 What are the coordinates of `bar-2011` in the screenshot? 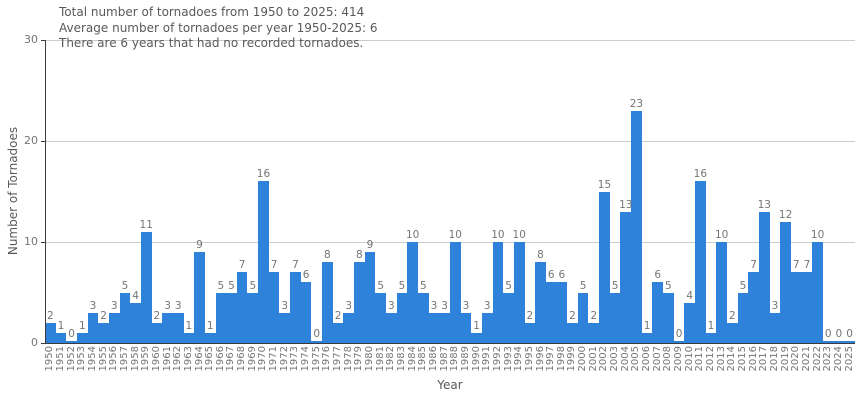 It's located at (700, 262).